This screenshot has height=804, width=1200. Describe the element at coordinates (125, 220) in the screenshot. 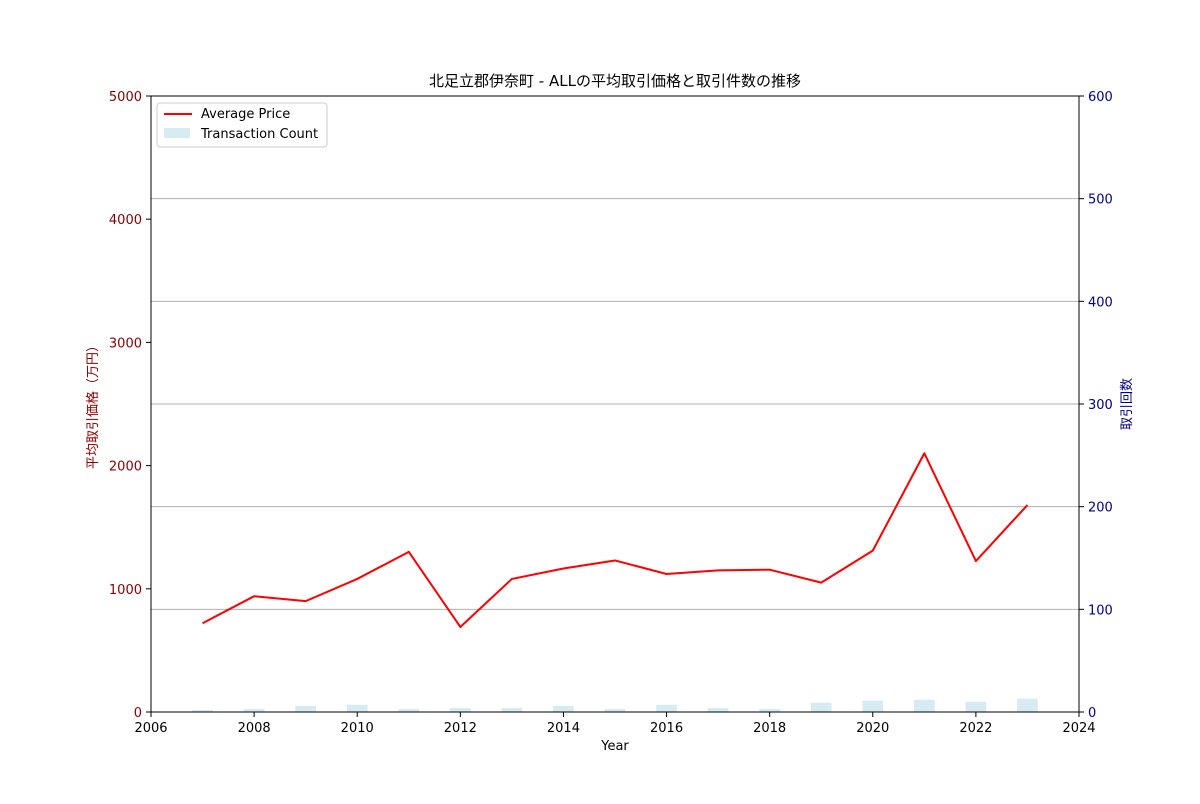

I see `y-left-tick-label: 4000` at that location.